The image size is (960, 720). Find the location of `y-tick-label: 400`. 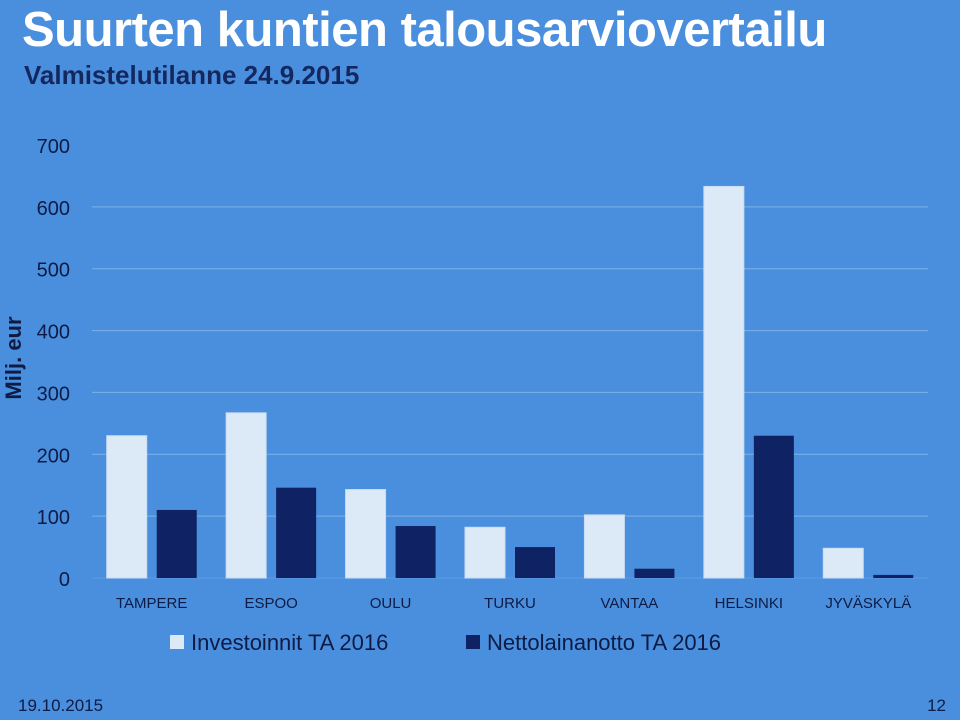

y-tick-label: 400 is located at coordinates (53, 333).